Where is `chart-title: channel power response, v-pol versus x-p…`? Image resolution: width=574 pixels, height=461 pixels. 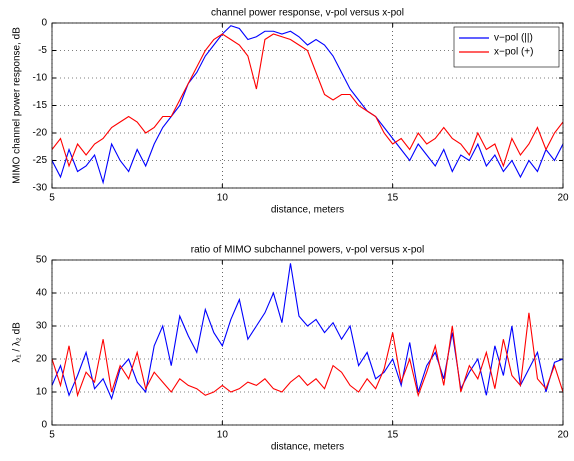
chart-title: channel power response, v-pol versus x-p… is located at coordinates (307, 13).